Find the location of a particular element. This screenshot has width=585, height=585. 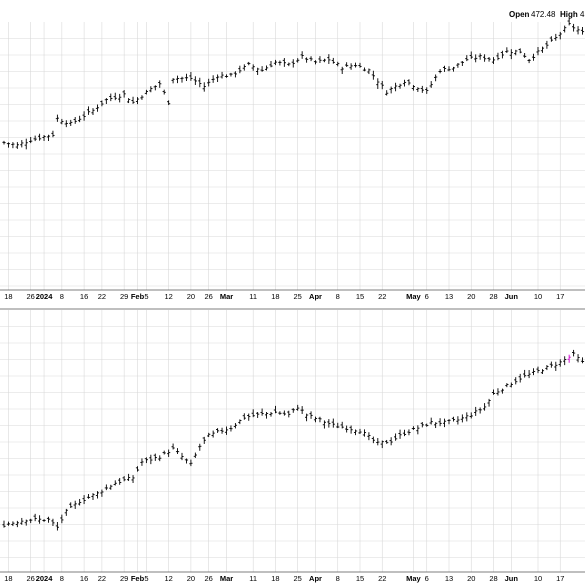

open-label: Open is located at coordinates (519, 14).